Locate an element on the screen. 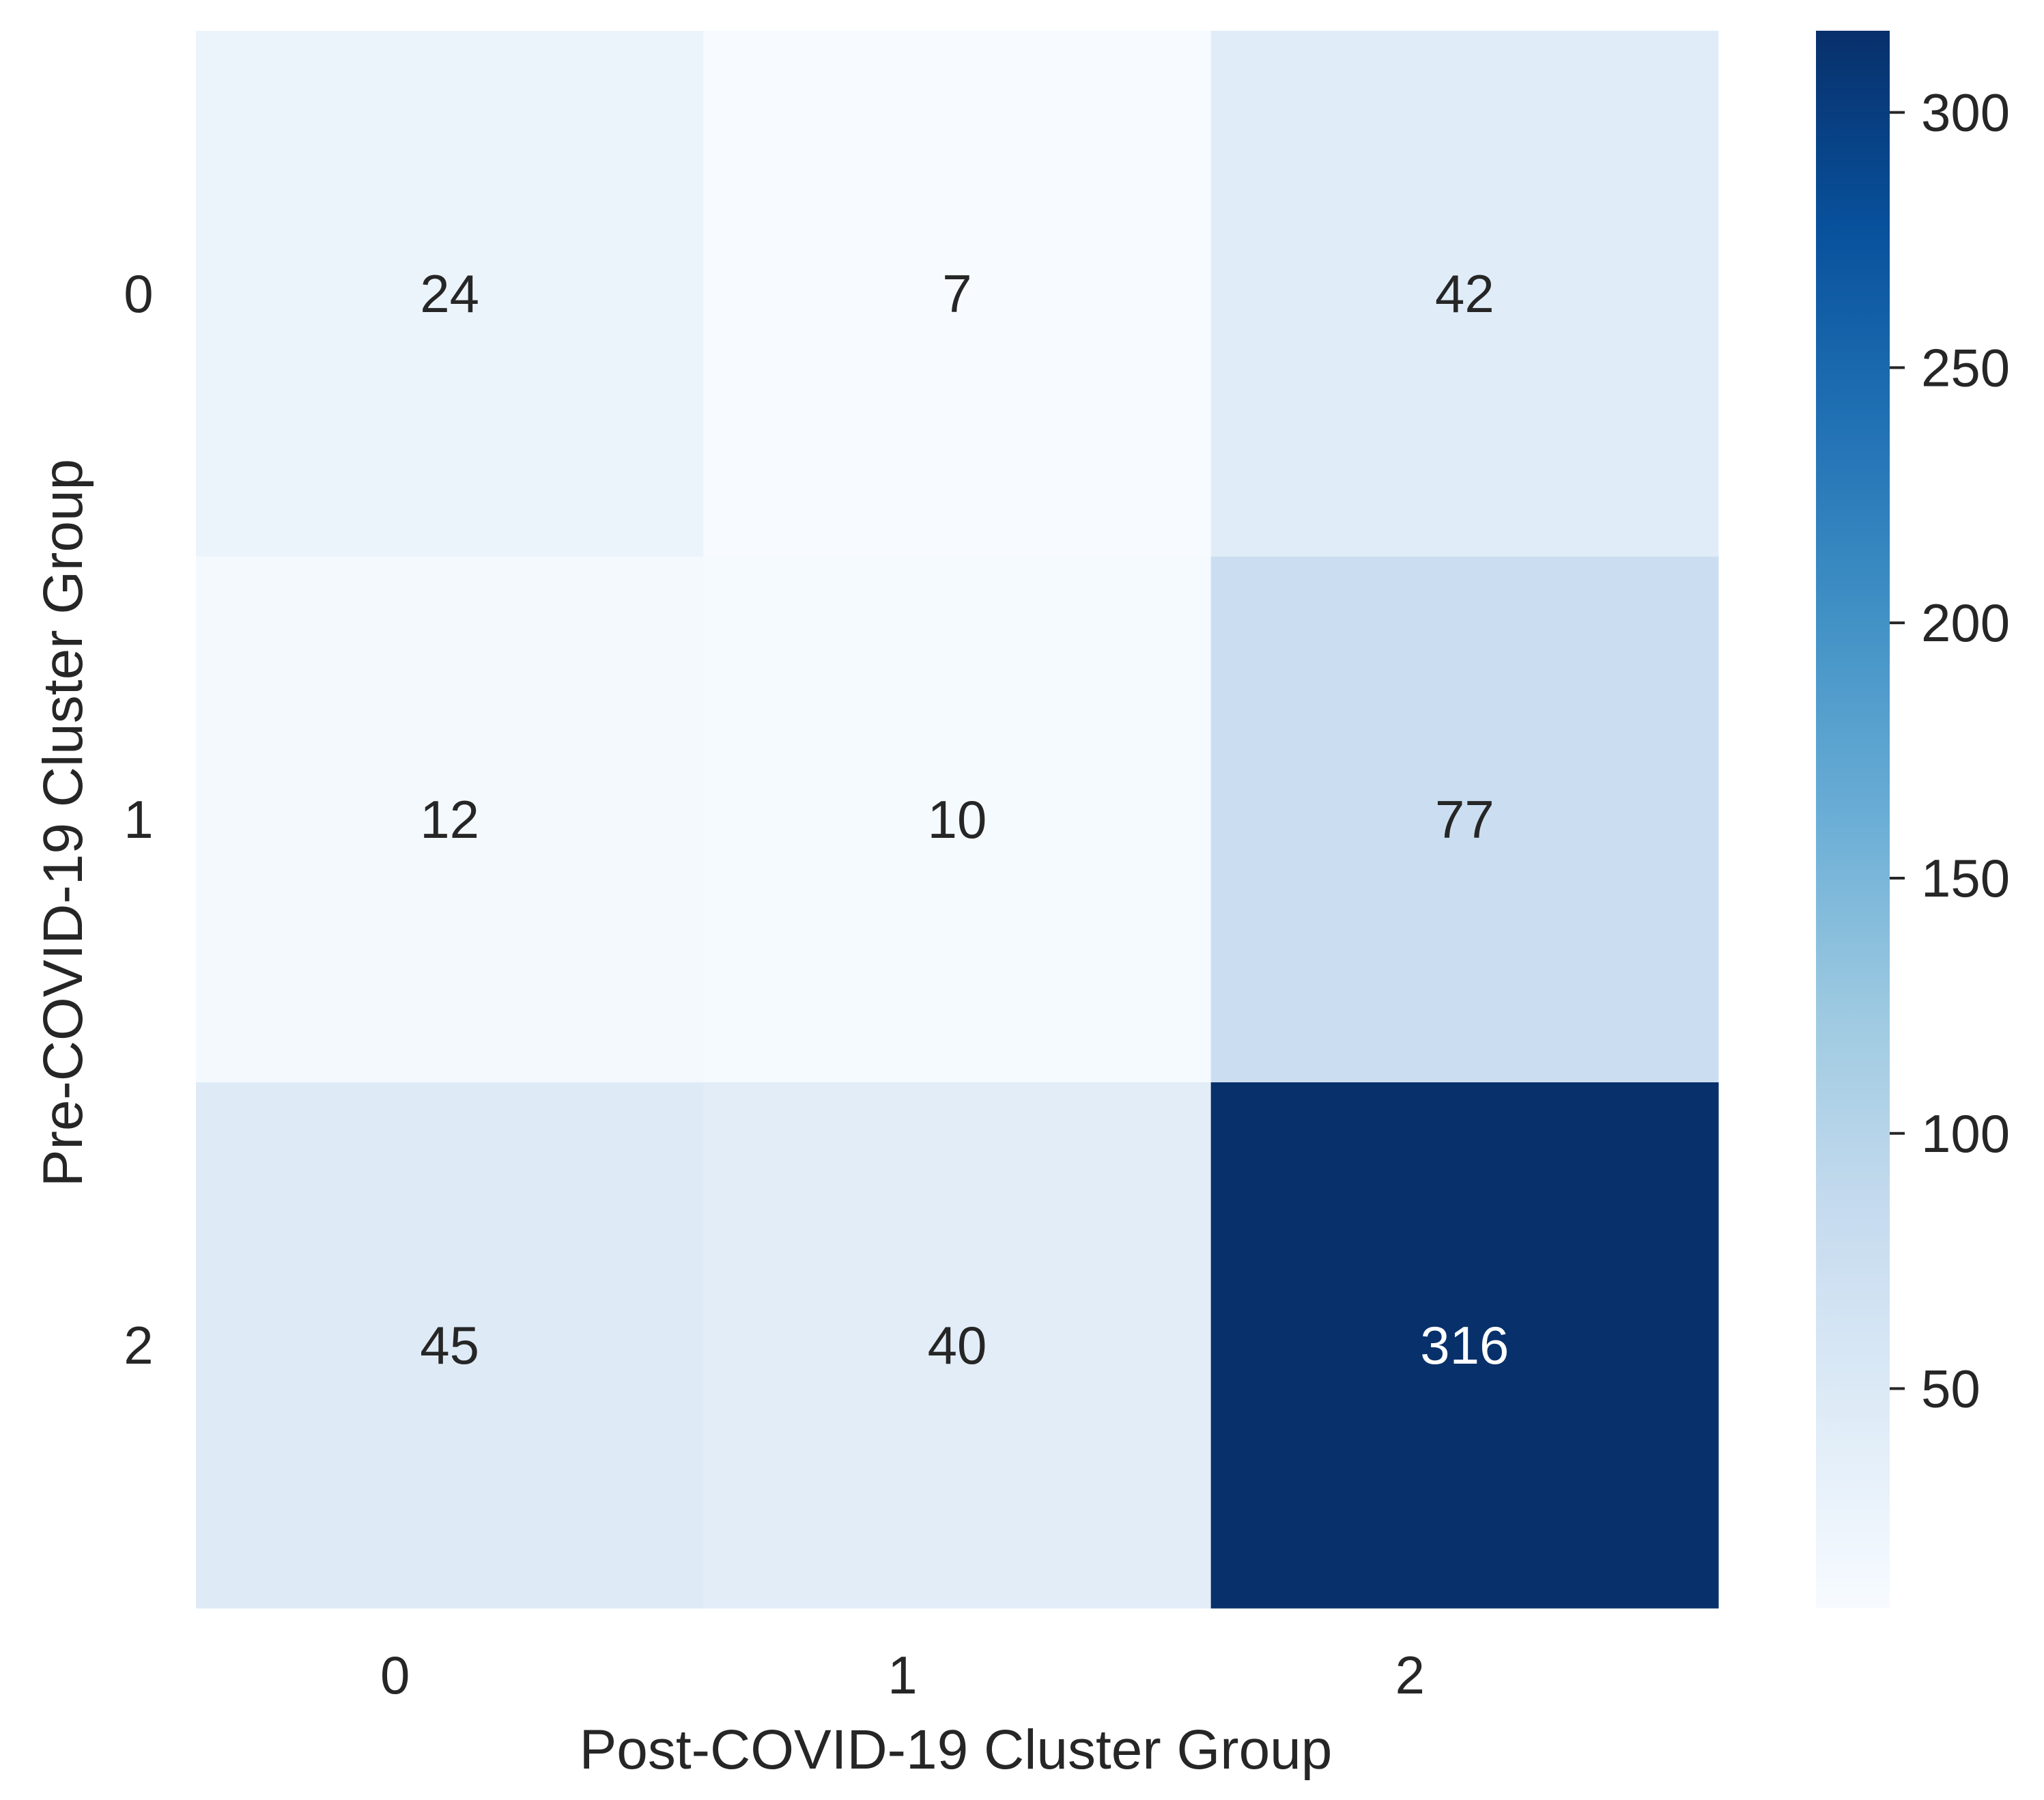 This screenshot has width=2044, height=1800. heatmap-cell-r2-c1 is located at coordinates (957, 1345).